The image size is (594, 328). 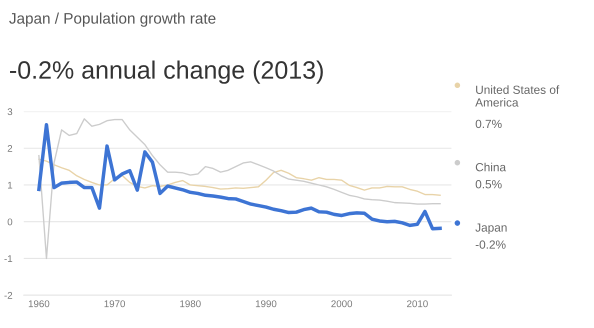 I want to click on y-tick-label: 0, so click(x=10, y=222).